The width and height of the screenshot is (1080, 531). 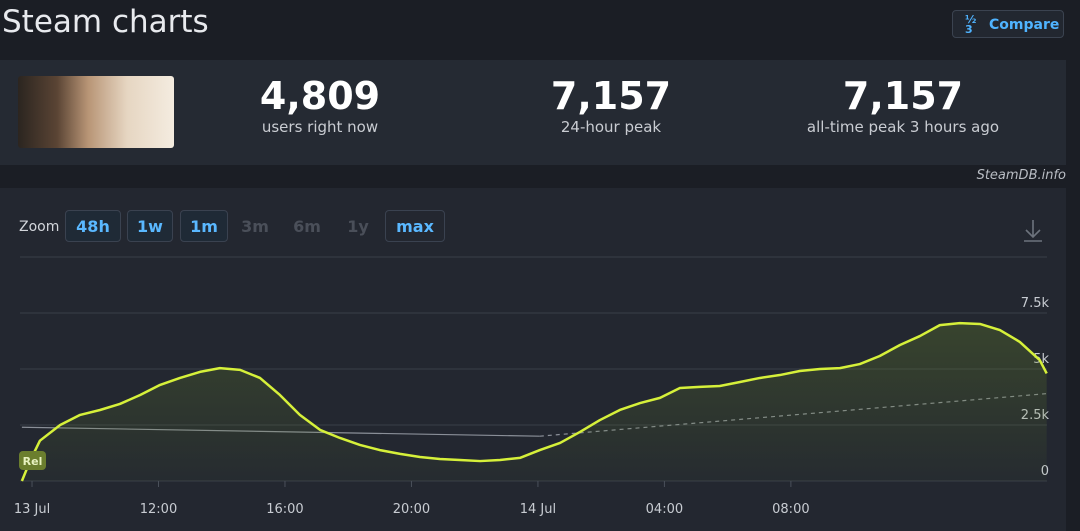 I want to click on stat: 7,157 24-hour peak, so click(x=611, y=105).